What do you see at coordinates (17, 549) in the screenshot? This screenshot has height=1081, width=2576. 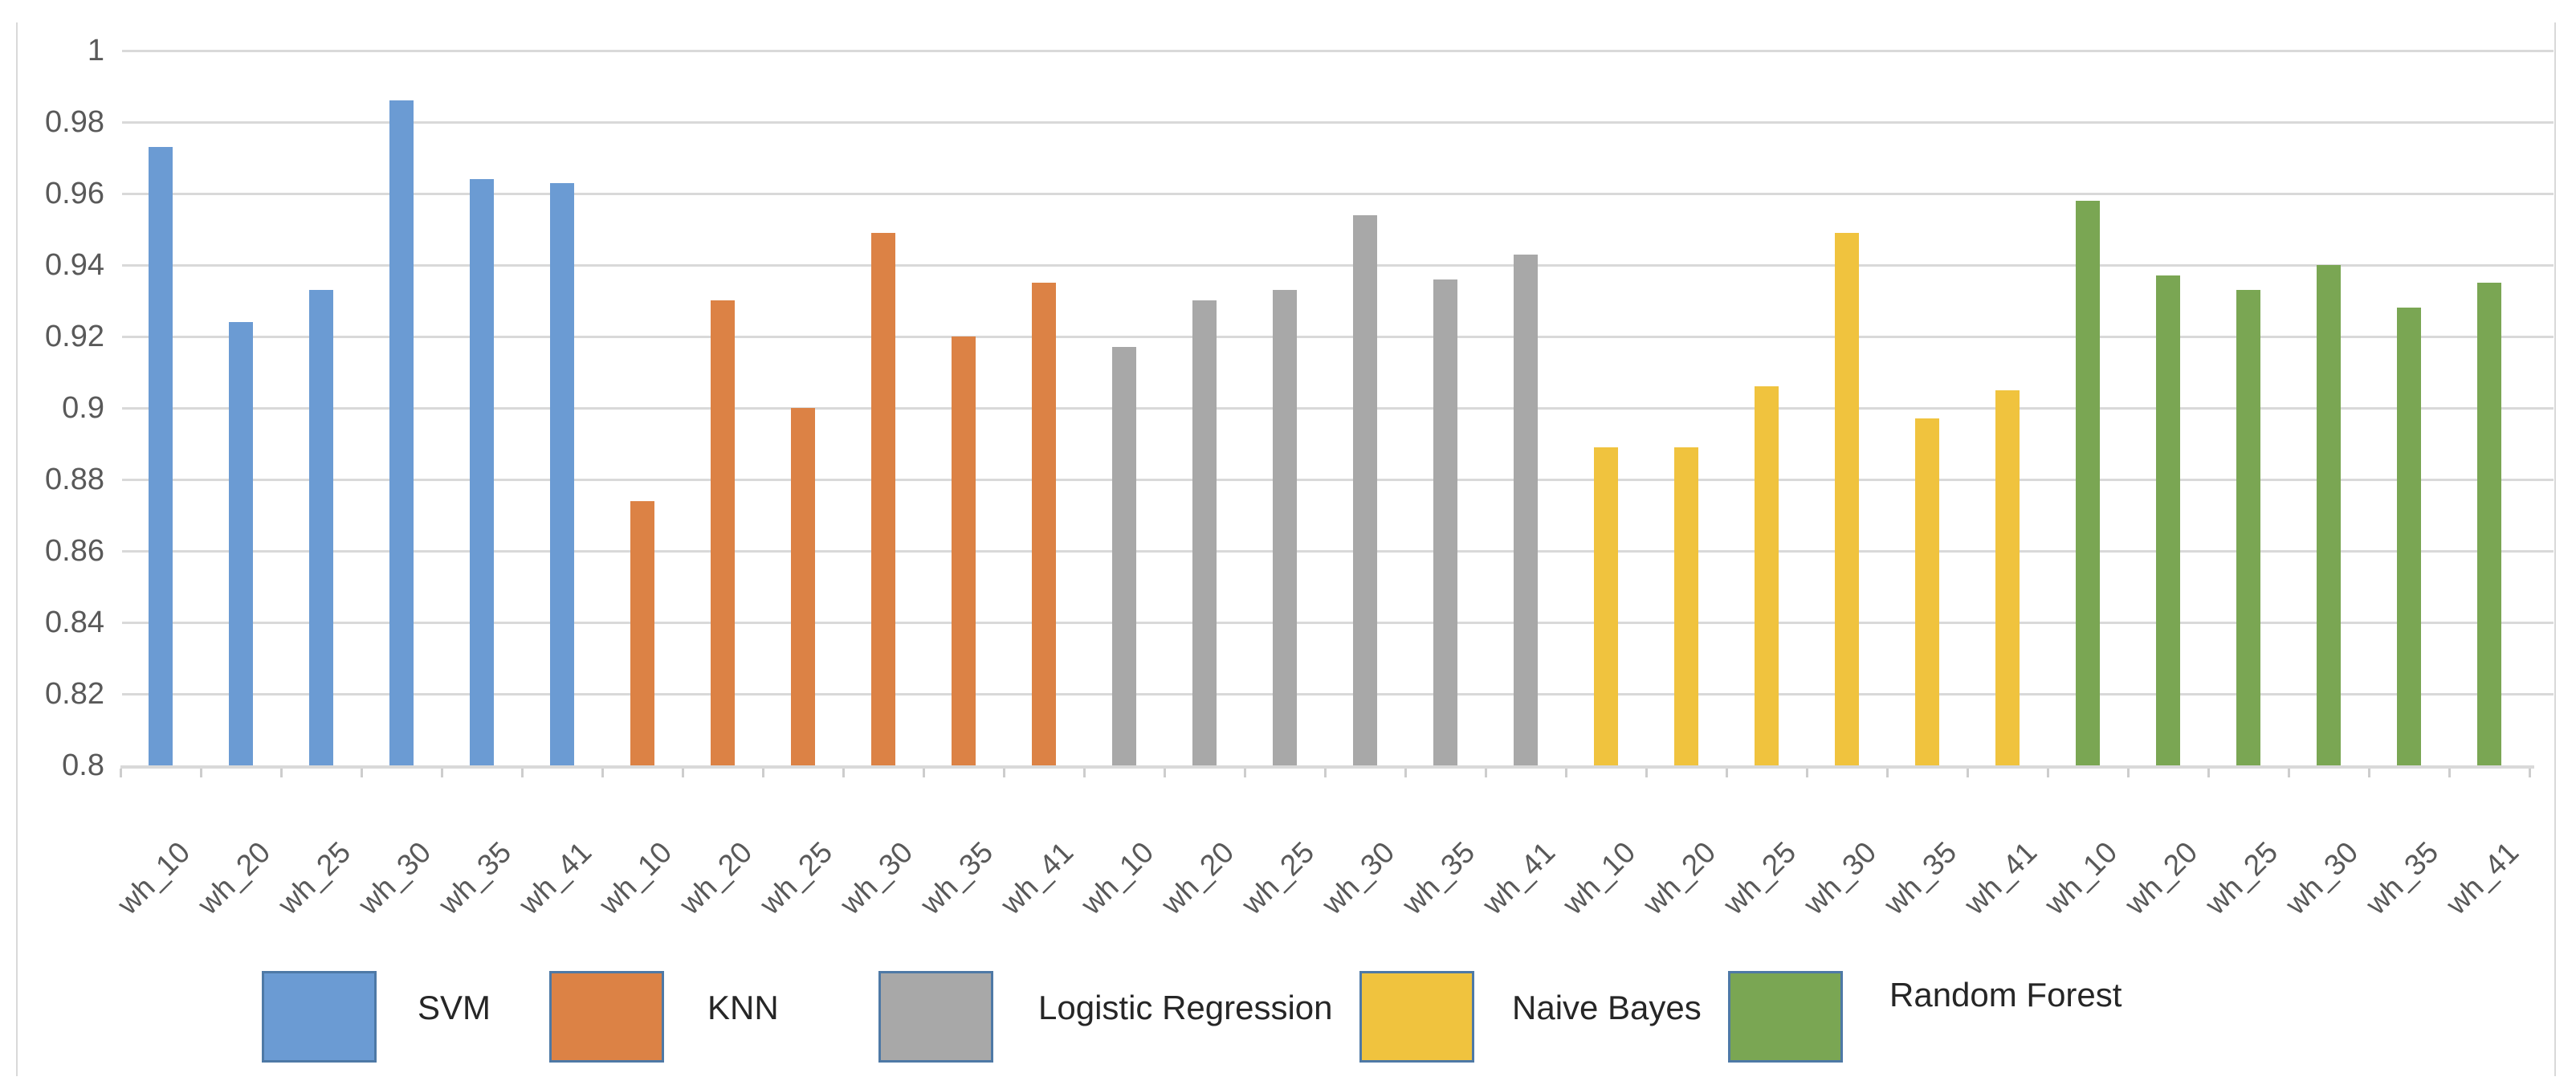 I see `chart-border-left` at bounding box center [17, 549].